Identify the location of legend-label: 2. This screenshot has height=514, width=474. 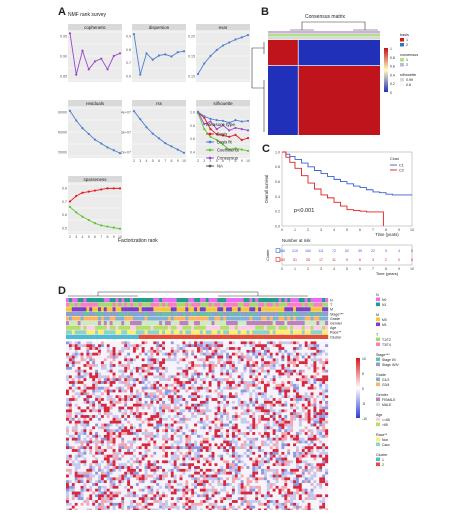
(407, 45).